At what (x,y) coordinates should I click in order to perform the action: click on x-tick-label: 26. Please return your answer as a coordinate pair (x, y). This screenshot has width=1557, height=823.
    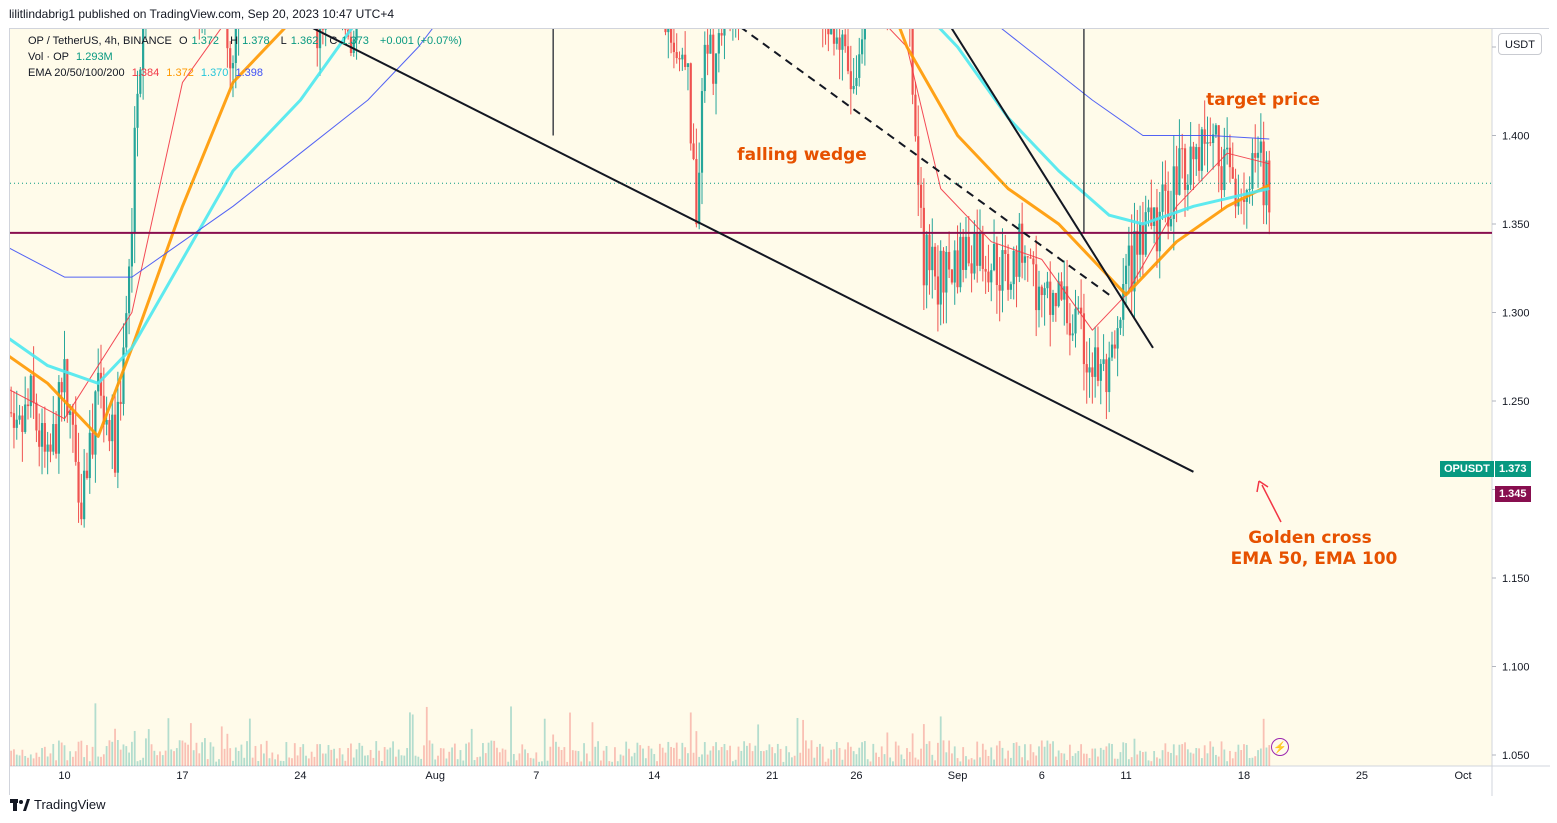
    Looking at the image, I should click on (856, 776).